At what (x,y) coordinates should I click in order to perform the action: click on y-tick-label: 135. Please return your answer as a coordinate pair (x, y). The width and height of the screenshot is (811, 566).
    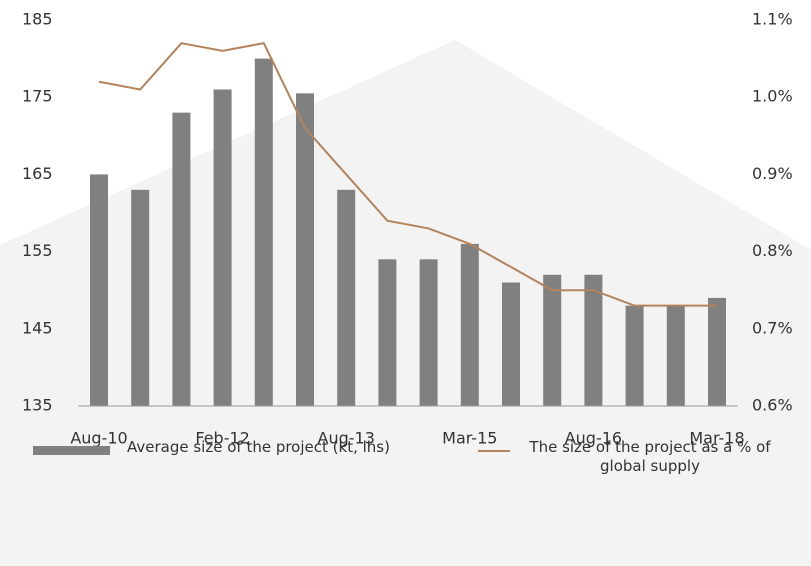
    Looking at the image, I should click on (37, 405).